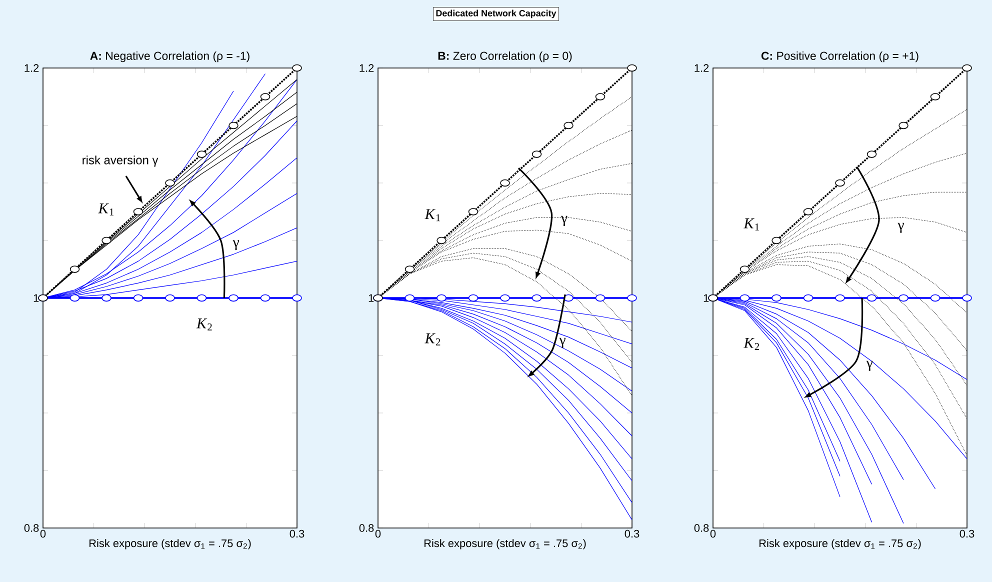 This screenshot has width=992, height=582. What do you see at coordinates (839, 56) in the screenshot?
I see `chart-title: C: Positive Correlation (ρ = +1)` at bounding box center [839, 56].